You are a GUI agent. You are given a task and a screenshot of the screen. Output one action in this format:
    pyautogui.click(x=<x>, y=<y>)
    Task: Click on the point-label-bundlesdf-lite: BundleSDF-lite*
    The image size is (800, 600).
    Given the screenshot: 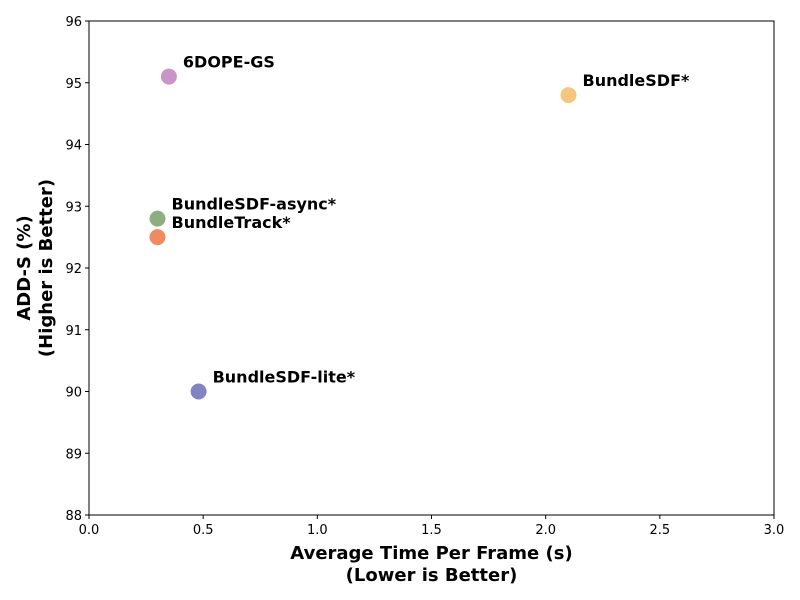 What is the action you would take?
    pyautogui.click(x=284, y=377)
    